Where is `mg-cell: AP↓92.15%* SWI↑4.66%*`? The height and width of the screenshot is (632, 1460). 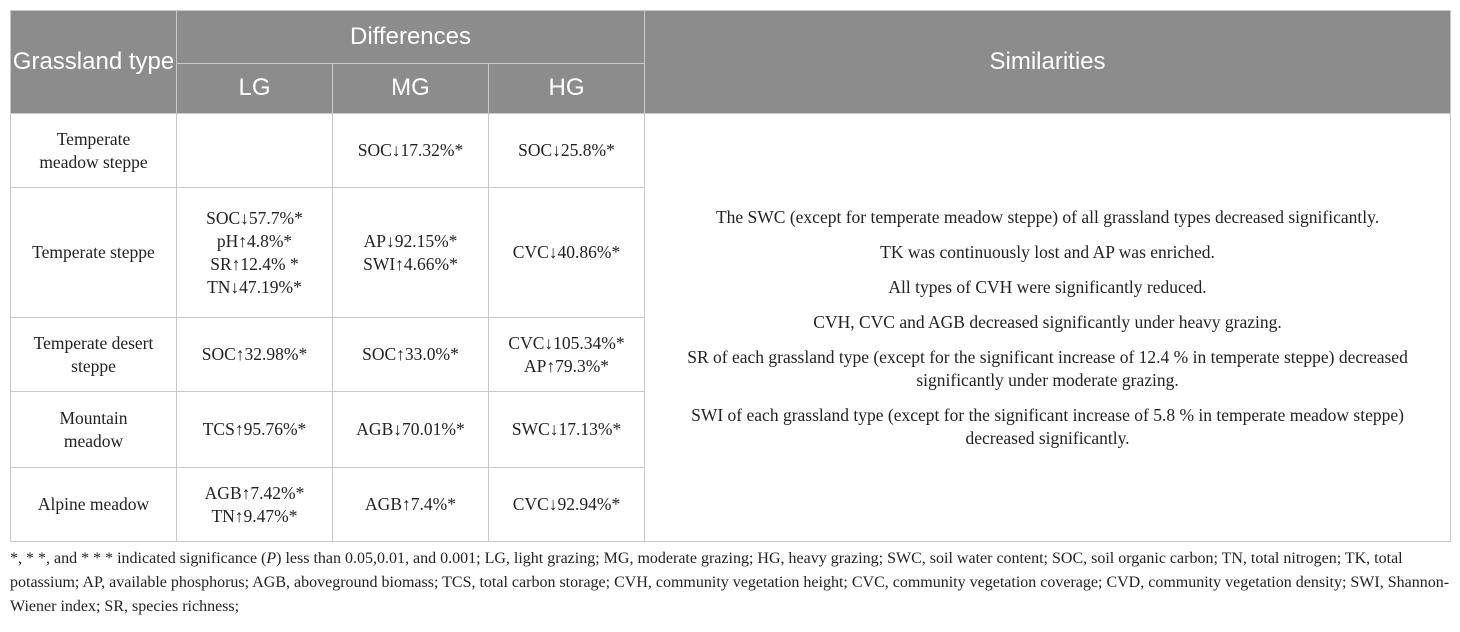
mg-cell: AP↓92.15%* SWI↑4.66%* is located at coordinates (410, 252).